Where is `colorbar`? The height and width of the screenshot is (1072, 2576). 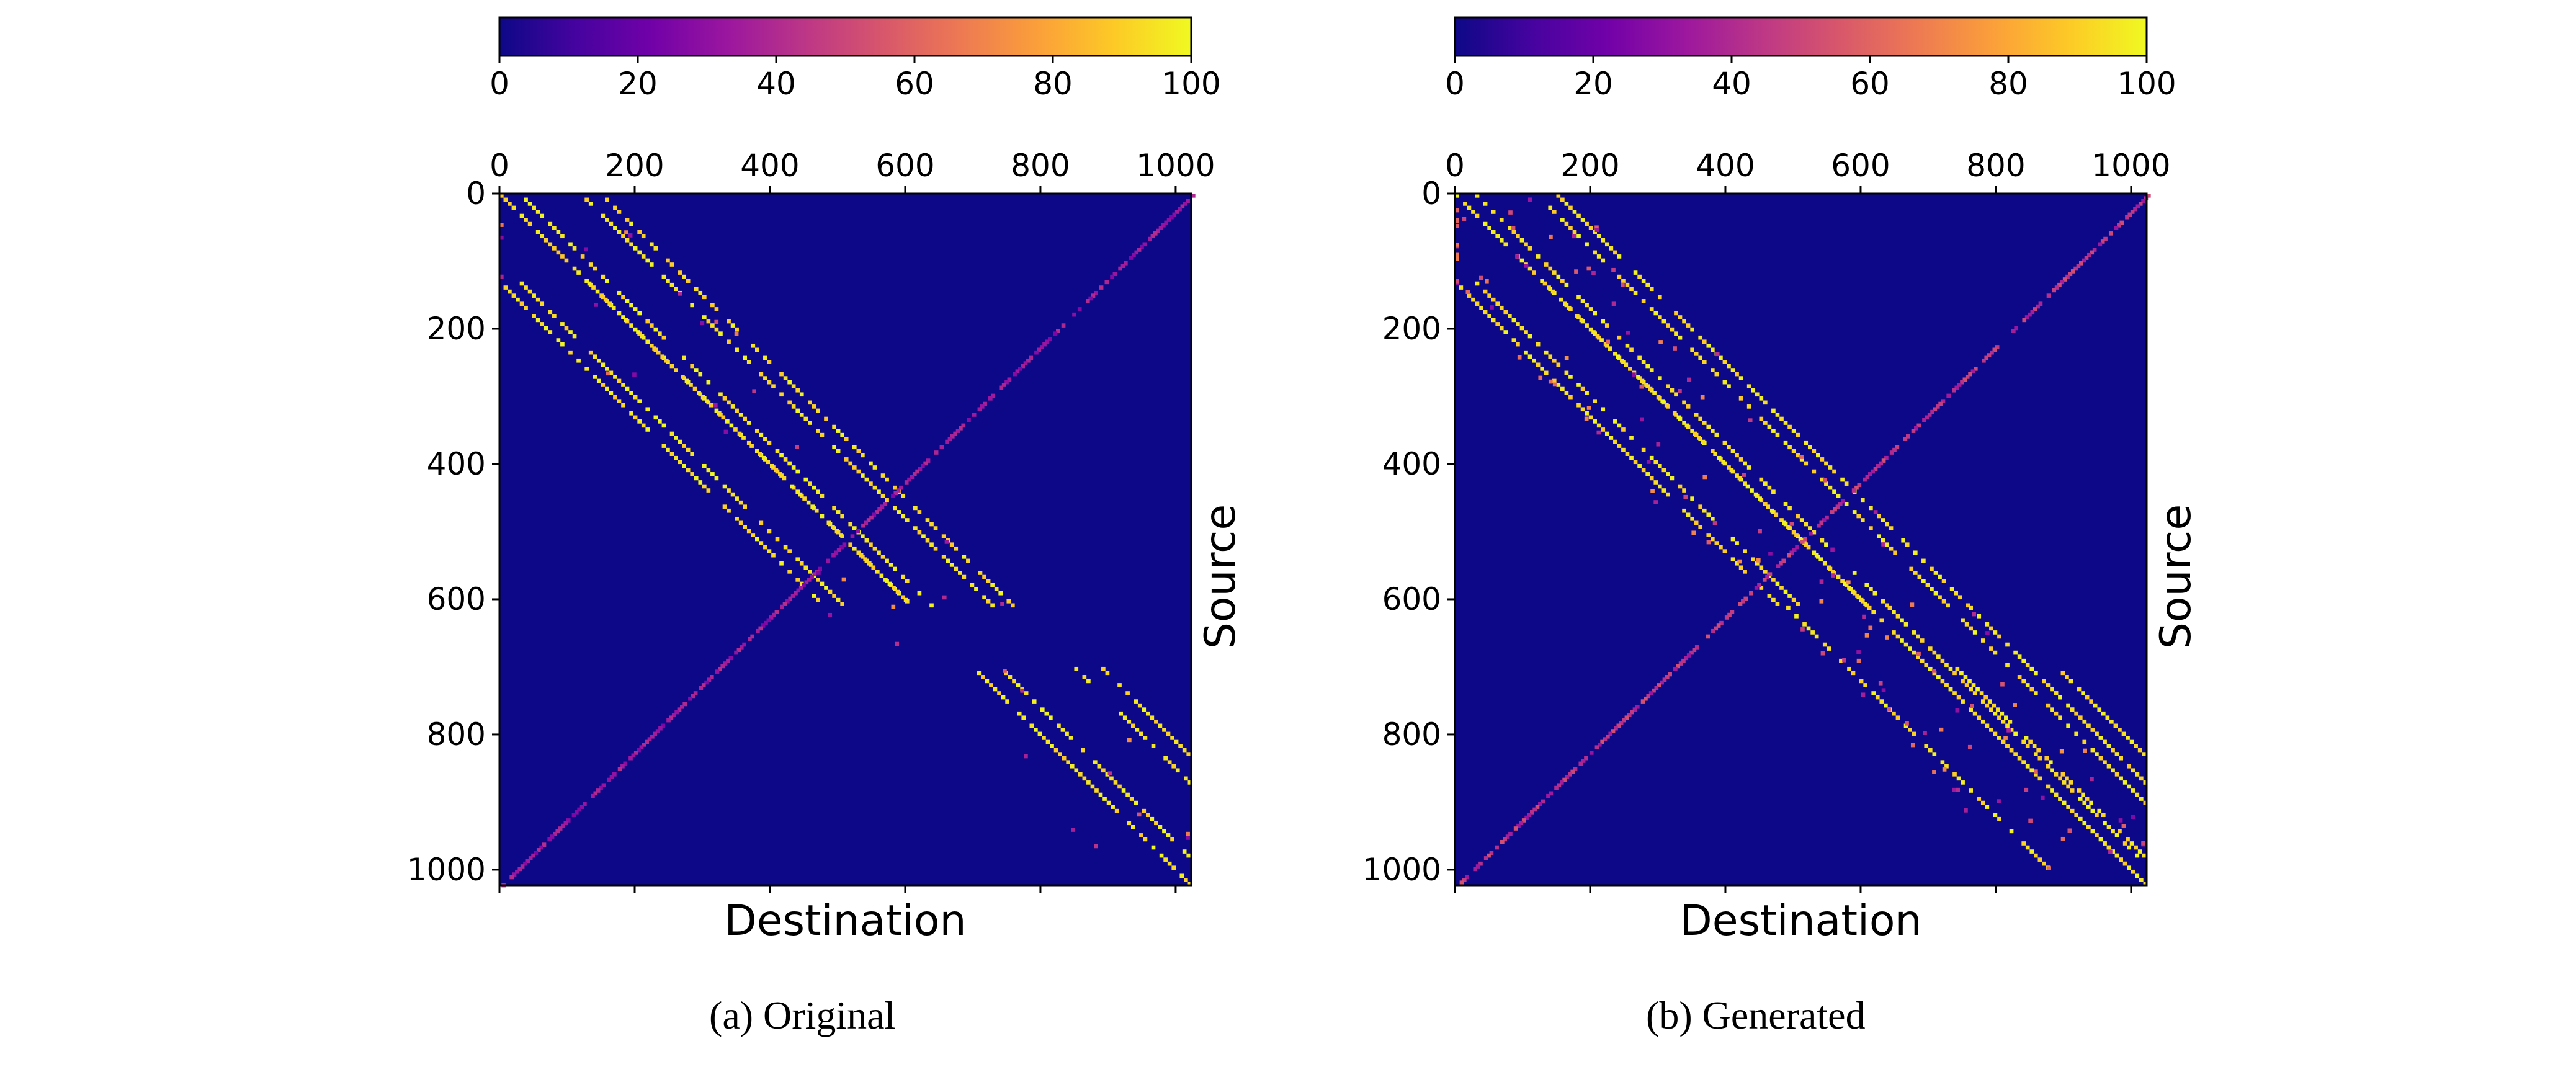
colorbar is located at coordinates (1801, 36).